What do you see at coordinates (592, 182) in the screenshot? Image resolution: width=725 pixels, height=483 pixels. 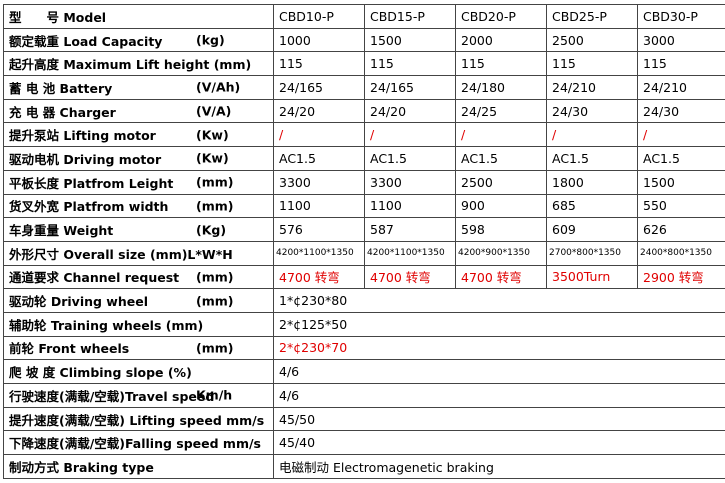 I see `spec-value: 1800` at bounding box center [592, 182].